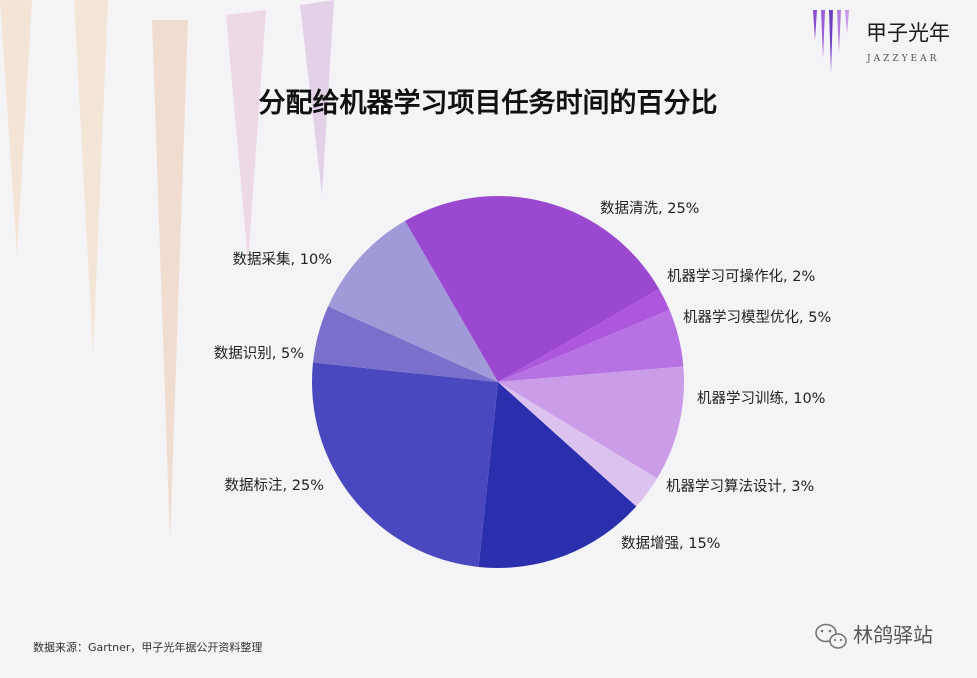 This screenshot has height=678, width=977. I want to click on watermark: 林鸽驿站, so click(874, 636).